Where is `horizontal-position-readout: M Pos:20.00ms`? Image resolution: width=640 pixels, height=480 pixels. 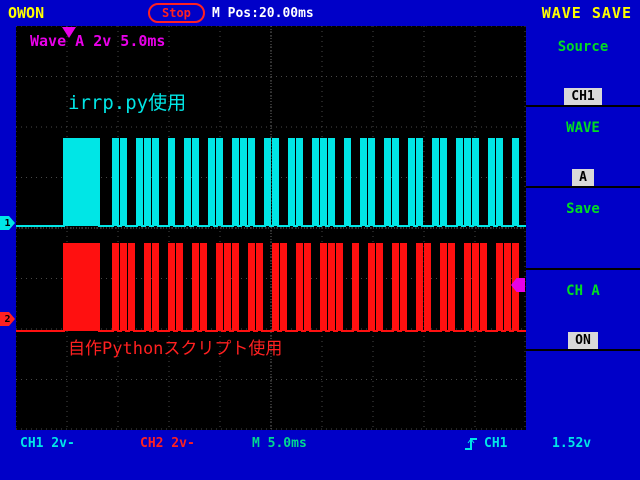 horizontal-position-readout: M Pos:20.00ms is located at coordinates (263, 13).